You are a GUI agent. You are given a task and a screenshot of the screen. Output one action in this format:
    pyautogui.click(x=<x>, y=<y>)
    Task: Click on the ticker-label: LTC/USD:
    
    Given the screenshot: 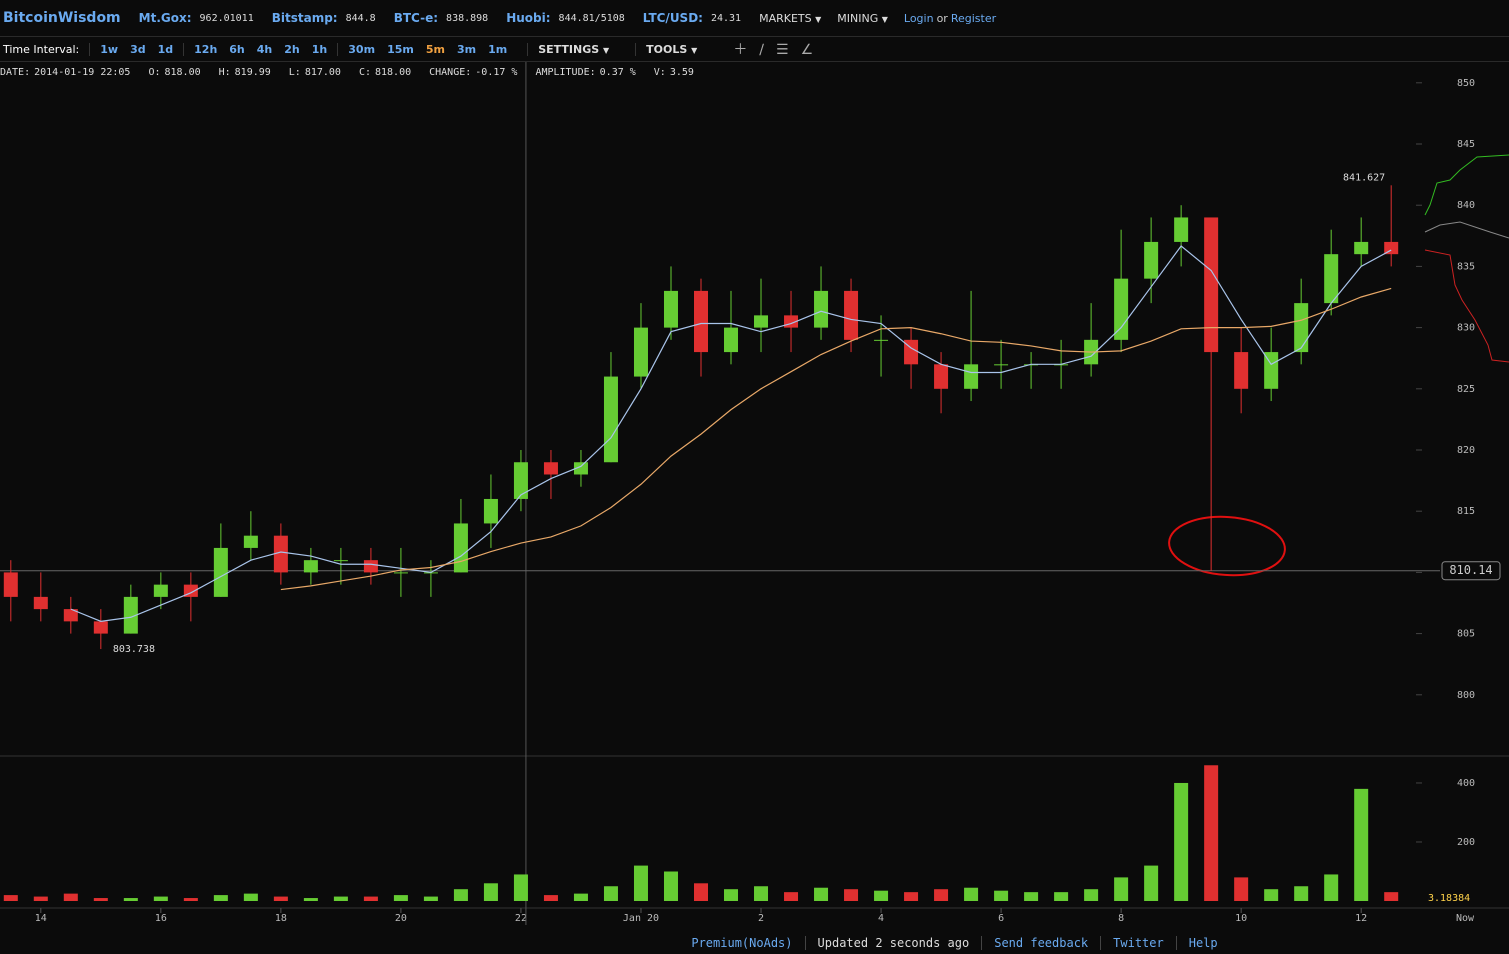 What is the action you would take?
    pyautogui.click(x=672, y=18)
    